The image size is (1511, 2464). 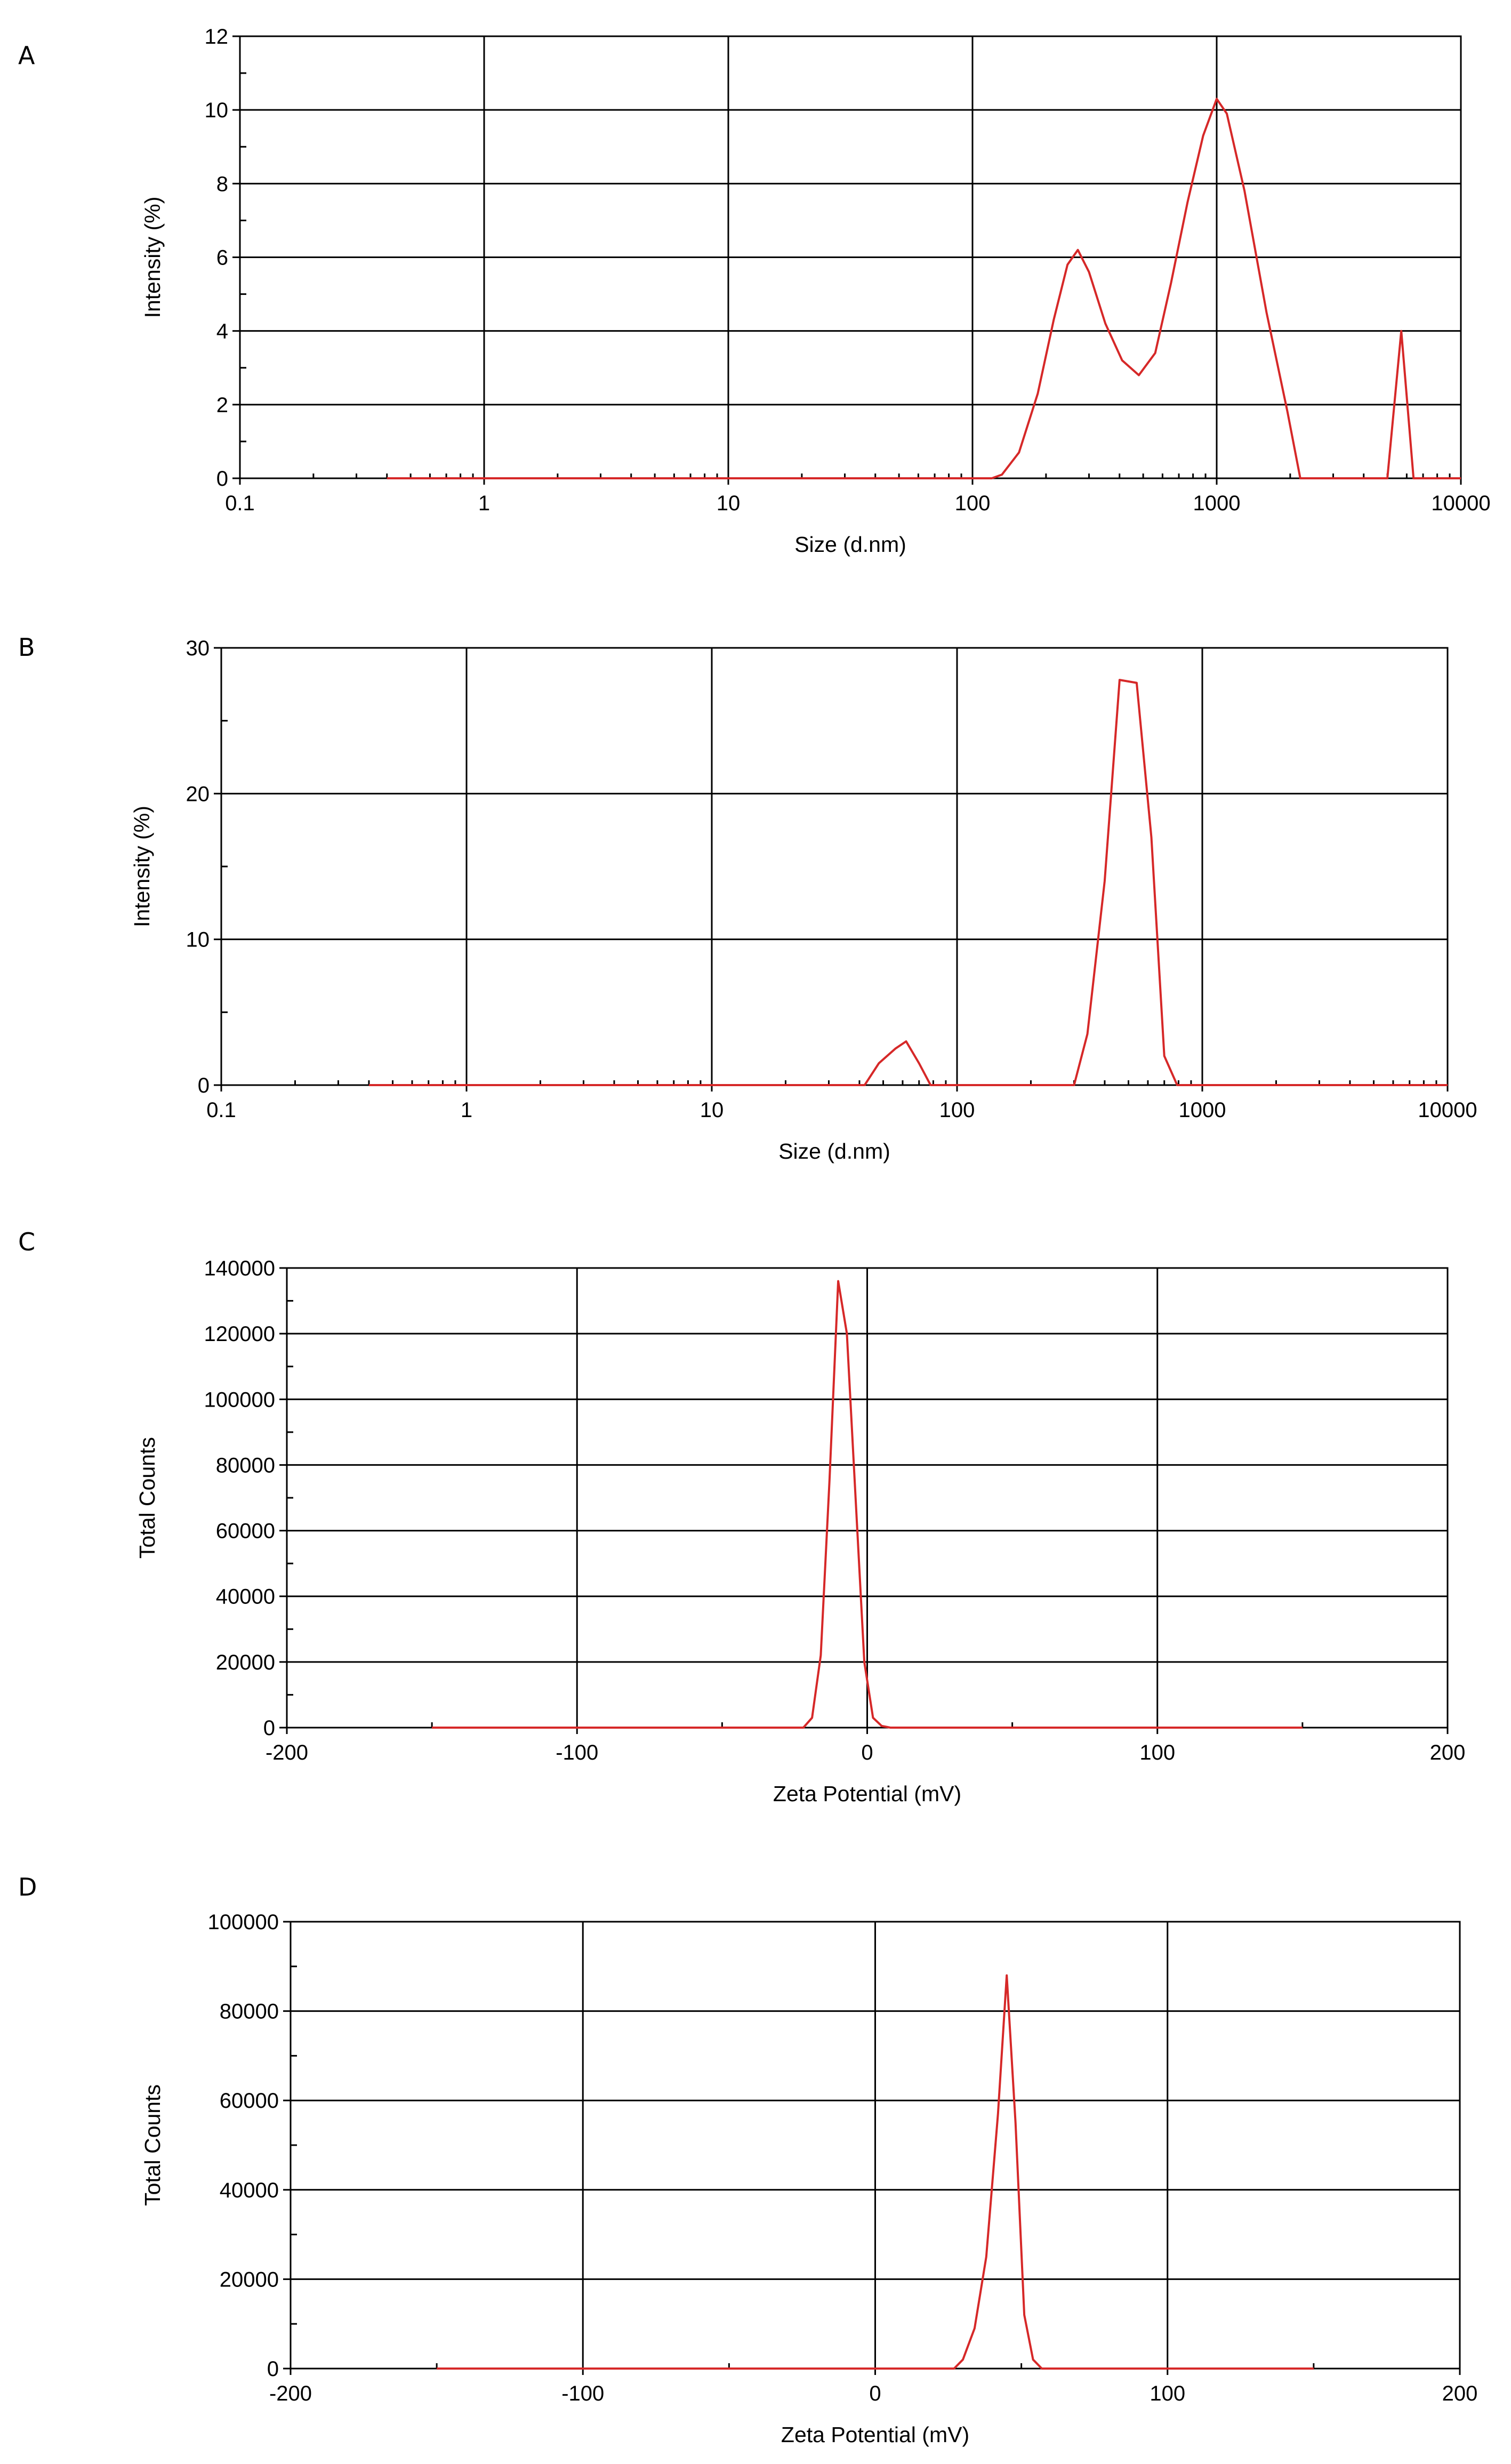 What do you see at coordinates (26, 647) in the screenshot?
I see `panel-label: B` at bounding box center [26, 647].